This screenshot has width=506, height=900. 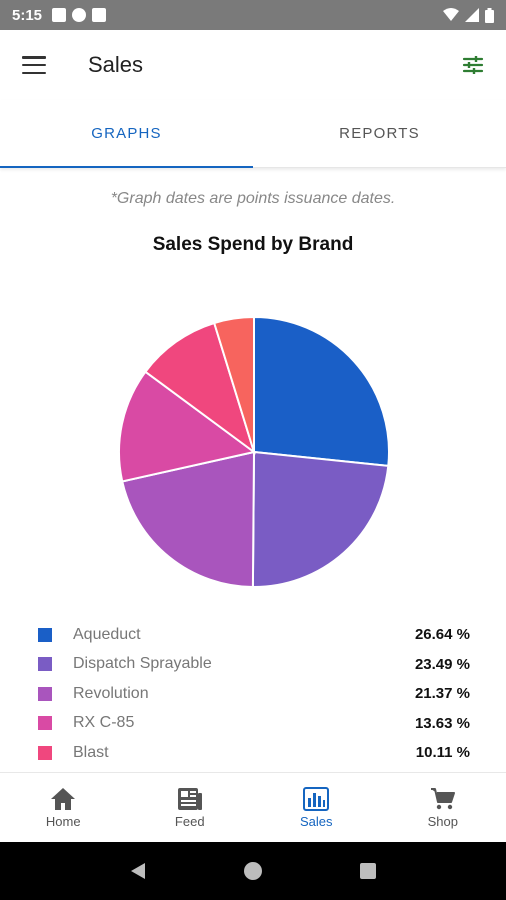 I want to click on notification-a-icon, so click(x=59, y=15).